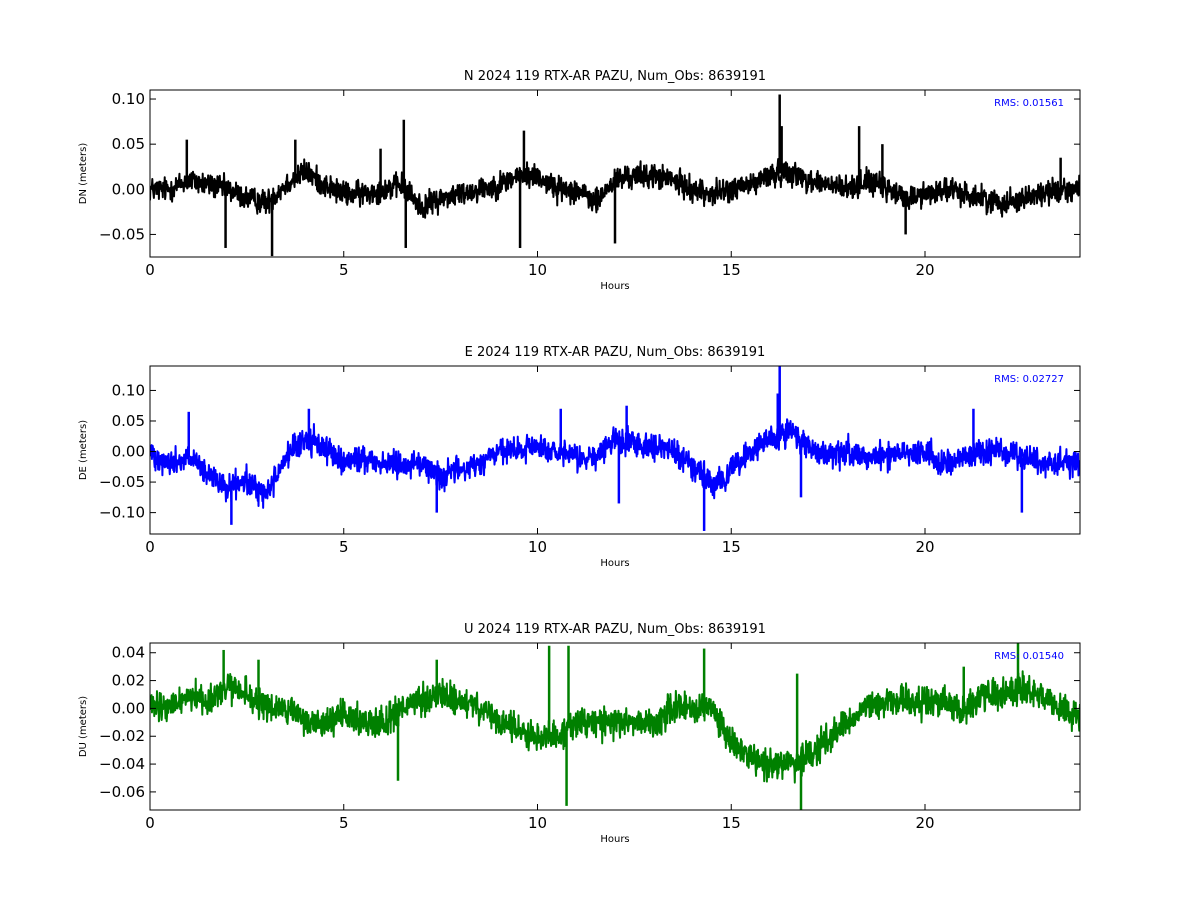 This screenshot has width=1200, height=900. What do you see at coordinates (615, 76) in the screenshot?
I see `chart-title-north: N 2024 119 RTX-AR PAZU, Num_Obs: 8639191` at bounding box center [615, 76].